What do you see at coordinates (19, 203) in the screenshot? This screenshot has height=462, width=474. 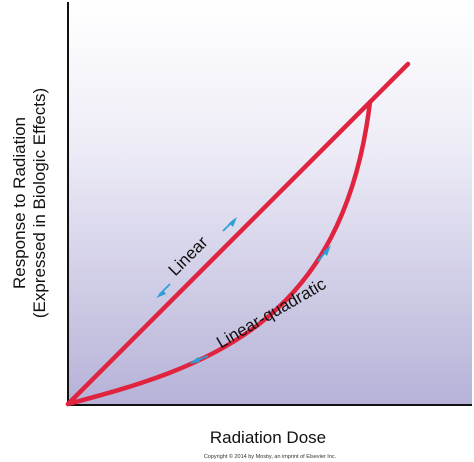 I see `y-axis-title-line1: Response to Radiation` at bounding box center [19, 203].